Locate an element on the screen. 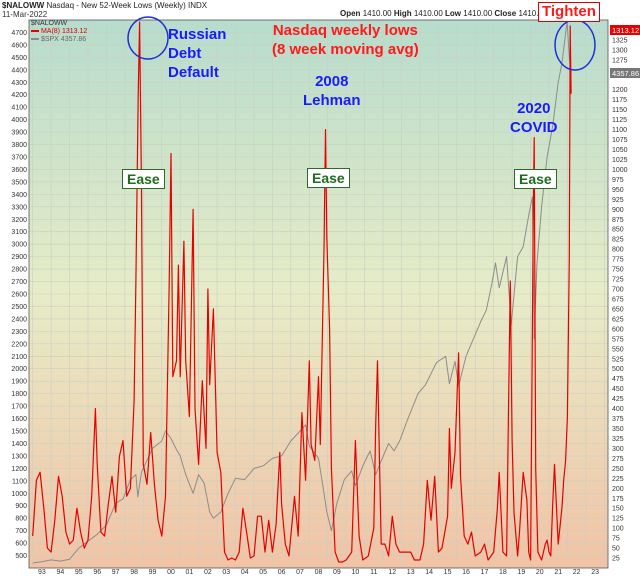 The height and width of the screenshot is (576, 640). x-tick-label: 08 is located at coordinates (319, 572).